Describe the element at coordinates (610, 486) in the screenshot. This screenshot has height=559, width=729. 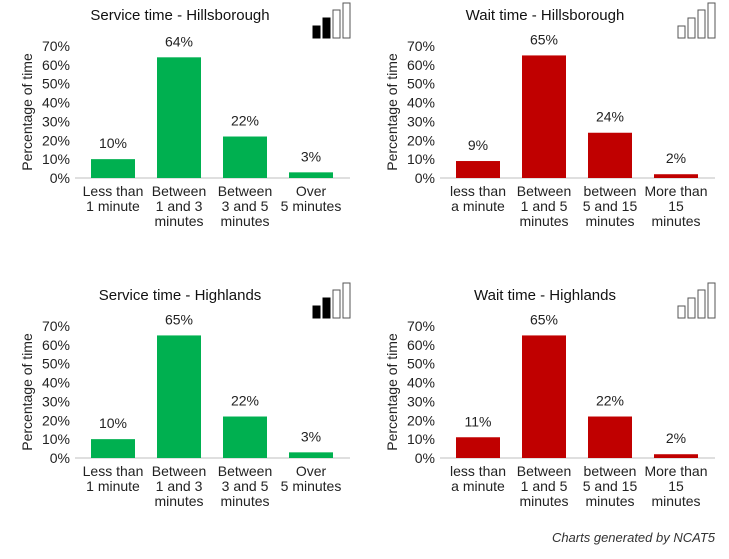
I see `x-tick-label: 5 and 15` at that location.